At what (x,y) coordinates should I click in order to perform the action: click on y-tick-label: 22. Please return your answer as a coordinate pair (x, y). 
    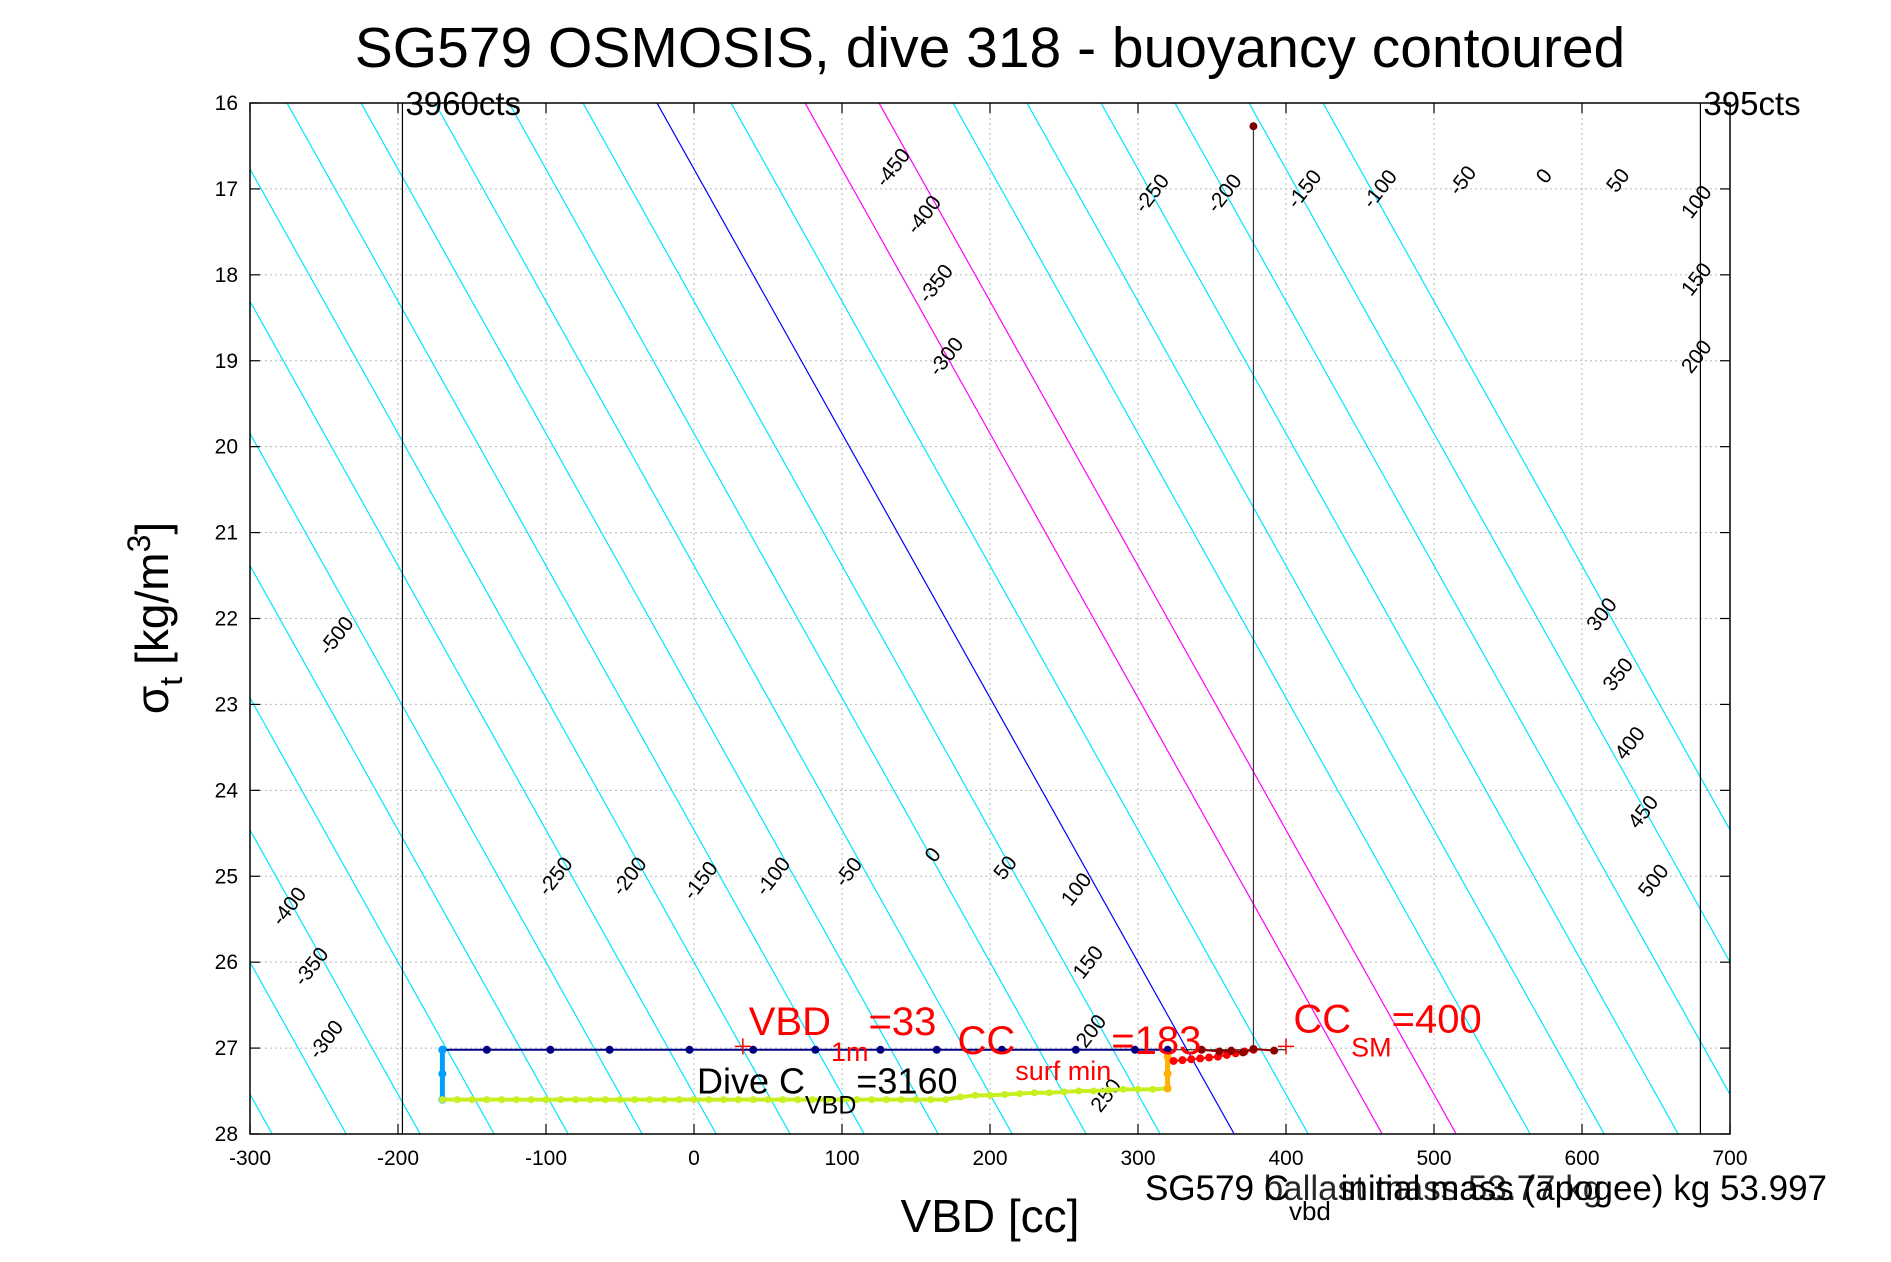
    Looking at the image, I should click on (226, 619).